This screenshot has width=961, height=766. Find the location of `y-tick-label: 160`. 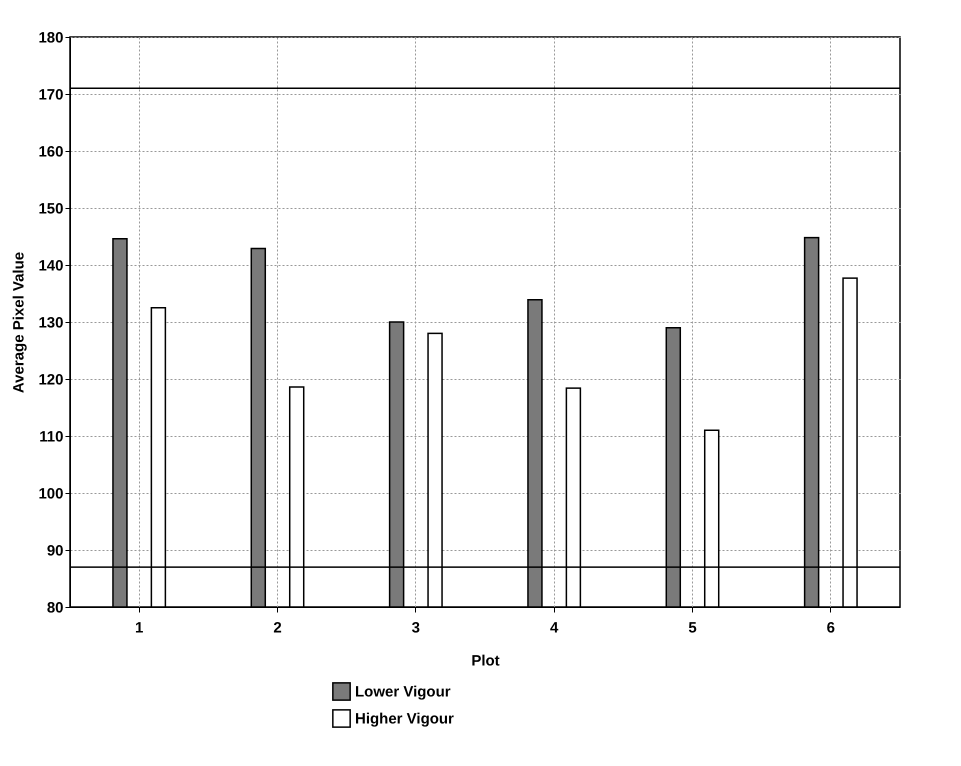

y-tick-label: 160 is located at coordinates (51, 152).